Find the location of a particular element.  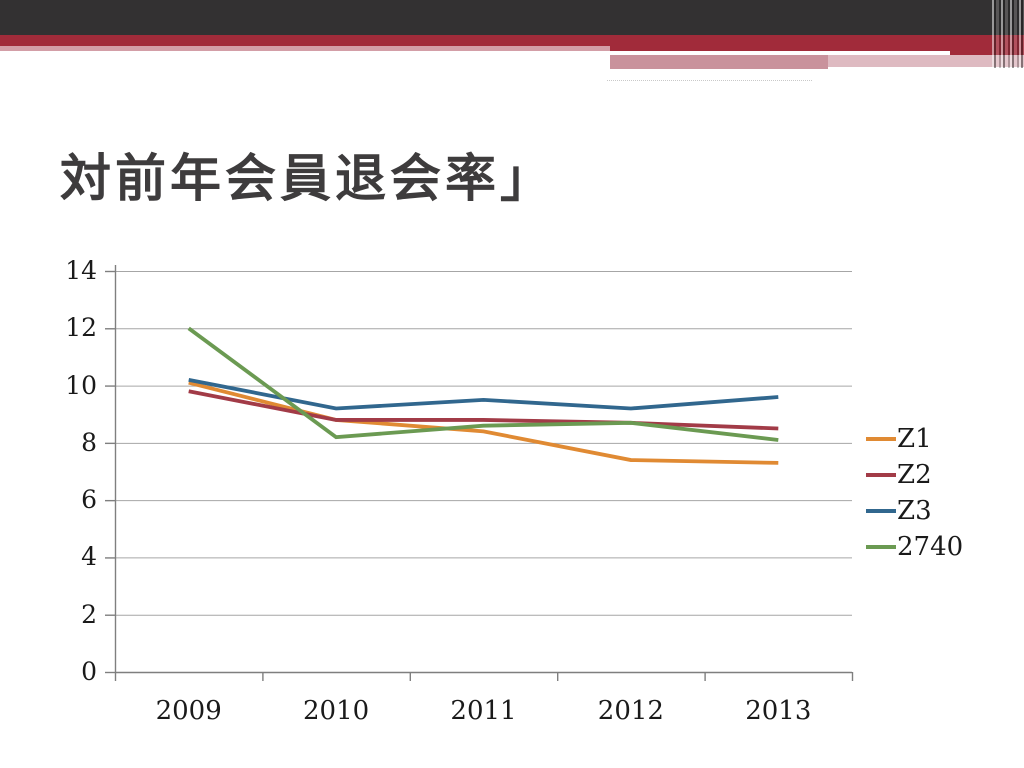

series-line-Z2 is located at coordinates (483, 410).